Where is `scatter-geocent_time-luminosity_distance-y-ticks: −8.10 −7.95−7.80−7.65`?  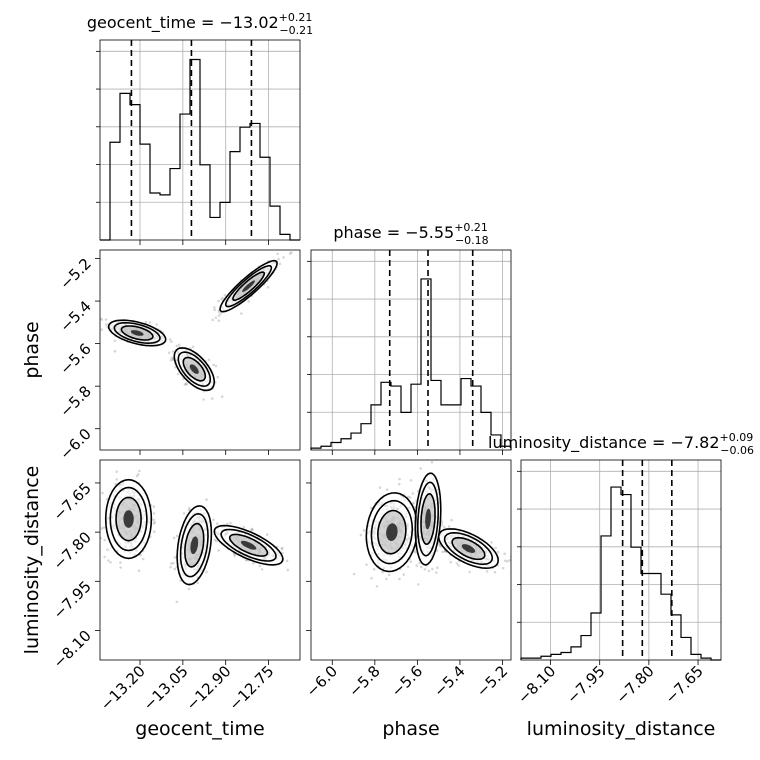
scatter-geocent_time-luminosity_distance-y-ticks: −8.10 −7.95−7.80−7.65 is located at coordinates (75, 575).